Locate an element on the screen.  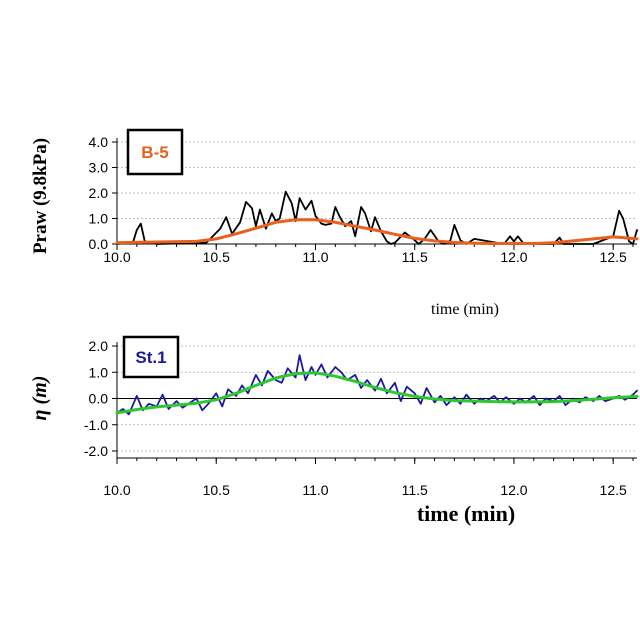
y-tick-label: 3.0 is located at coordinates (99, 168).